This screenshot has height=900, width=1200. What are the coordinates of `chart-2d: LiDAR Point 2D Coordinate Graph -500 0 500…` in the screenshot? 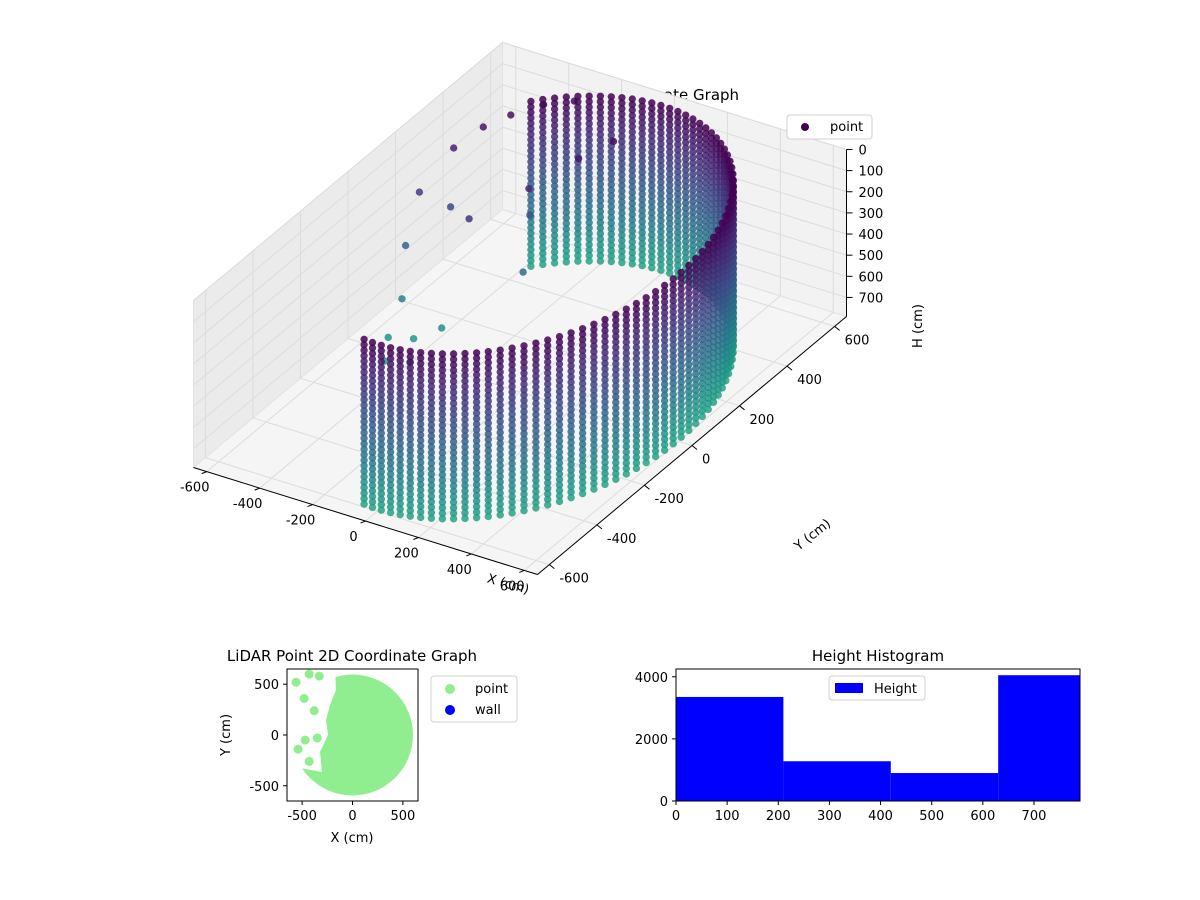 It's located at (368, 746).